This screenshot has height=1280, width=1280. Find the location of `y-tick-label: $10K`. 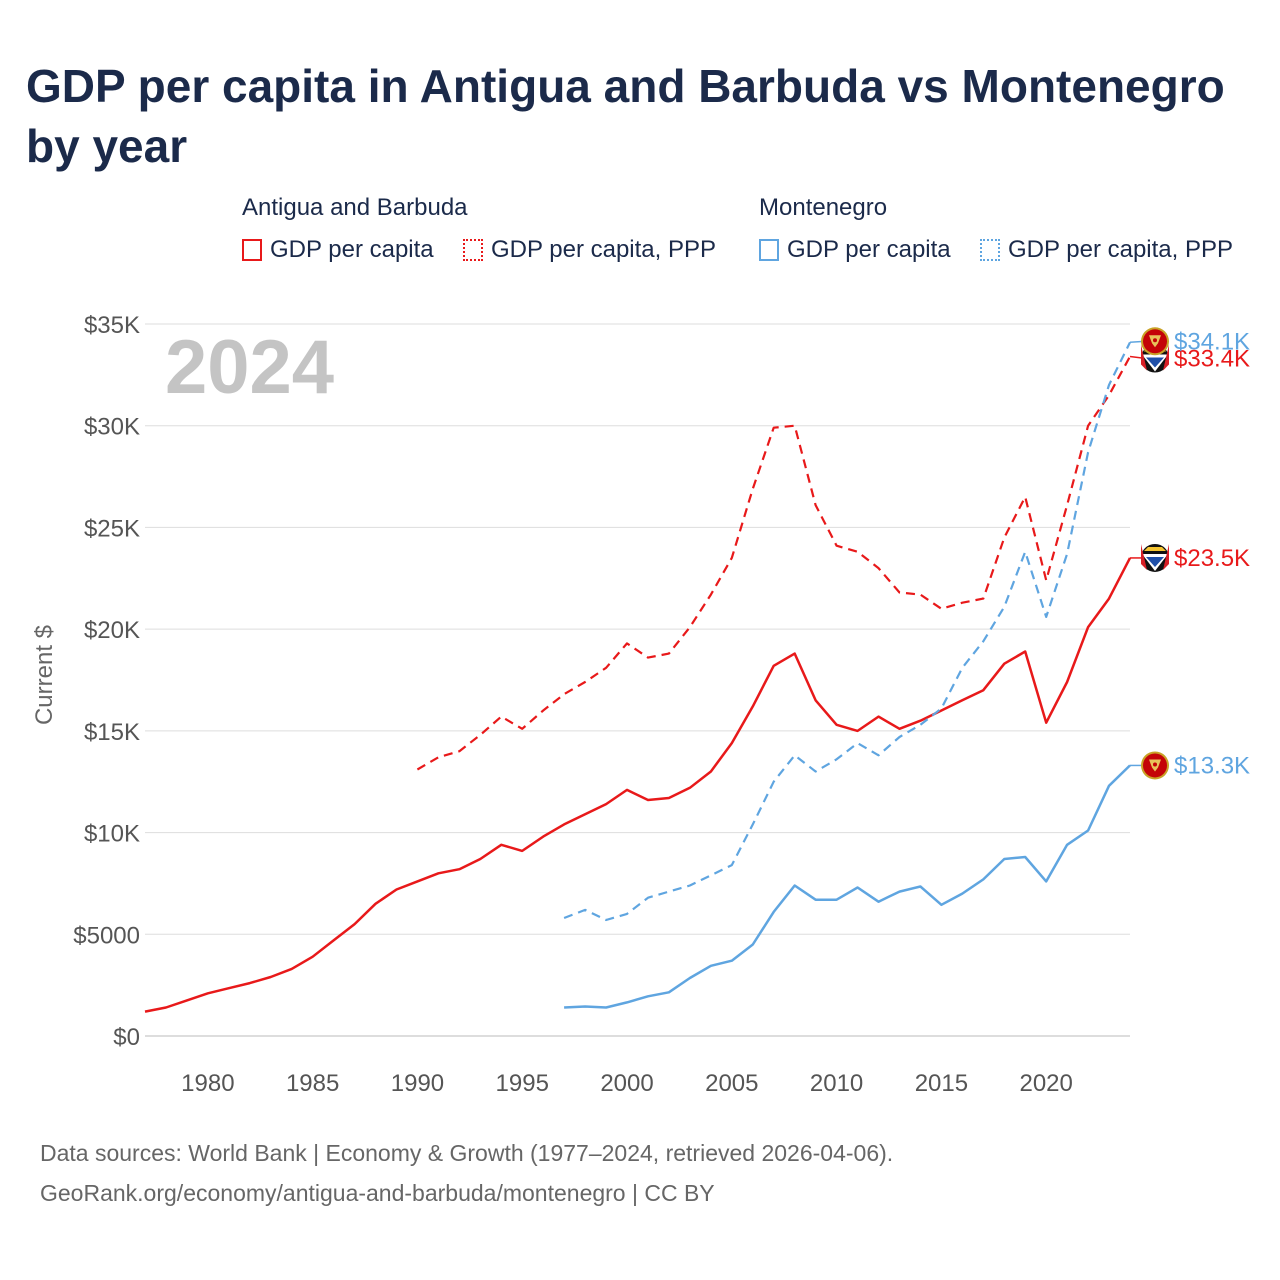

y-tick-label: $10K is located at coordinates (112, 834).